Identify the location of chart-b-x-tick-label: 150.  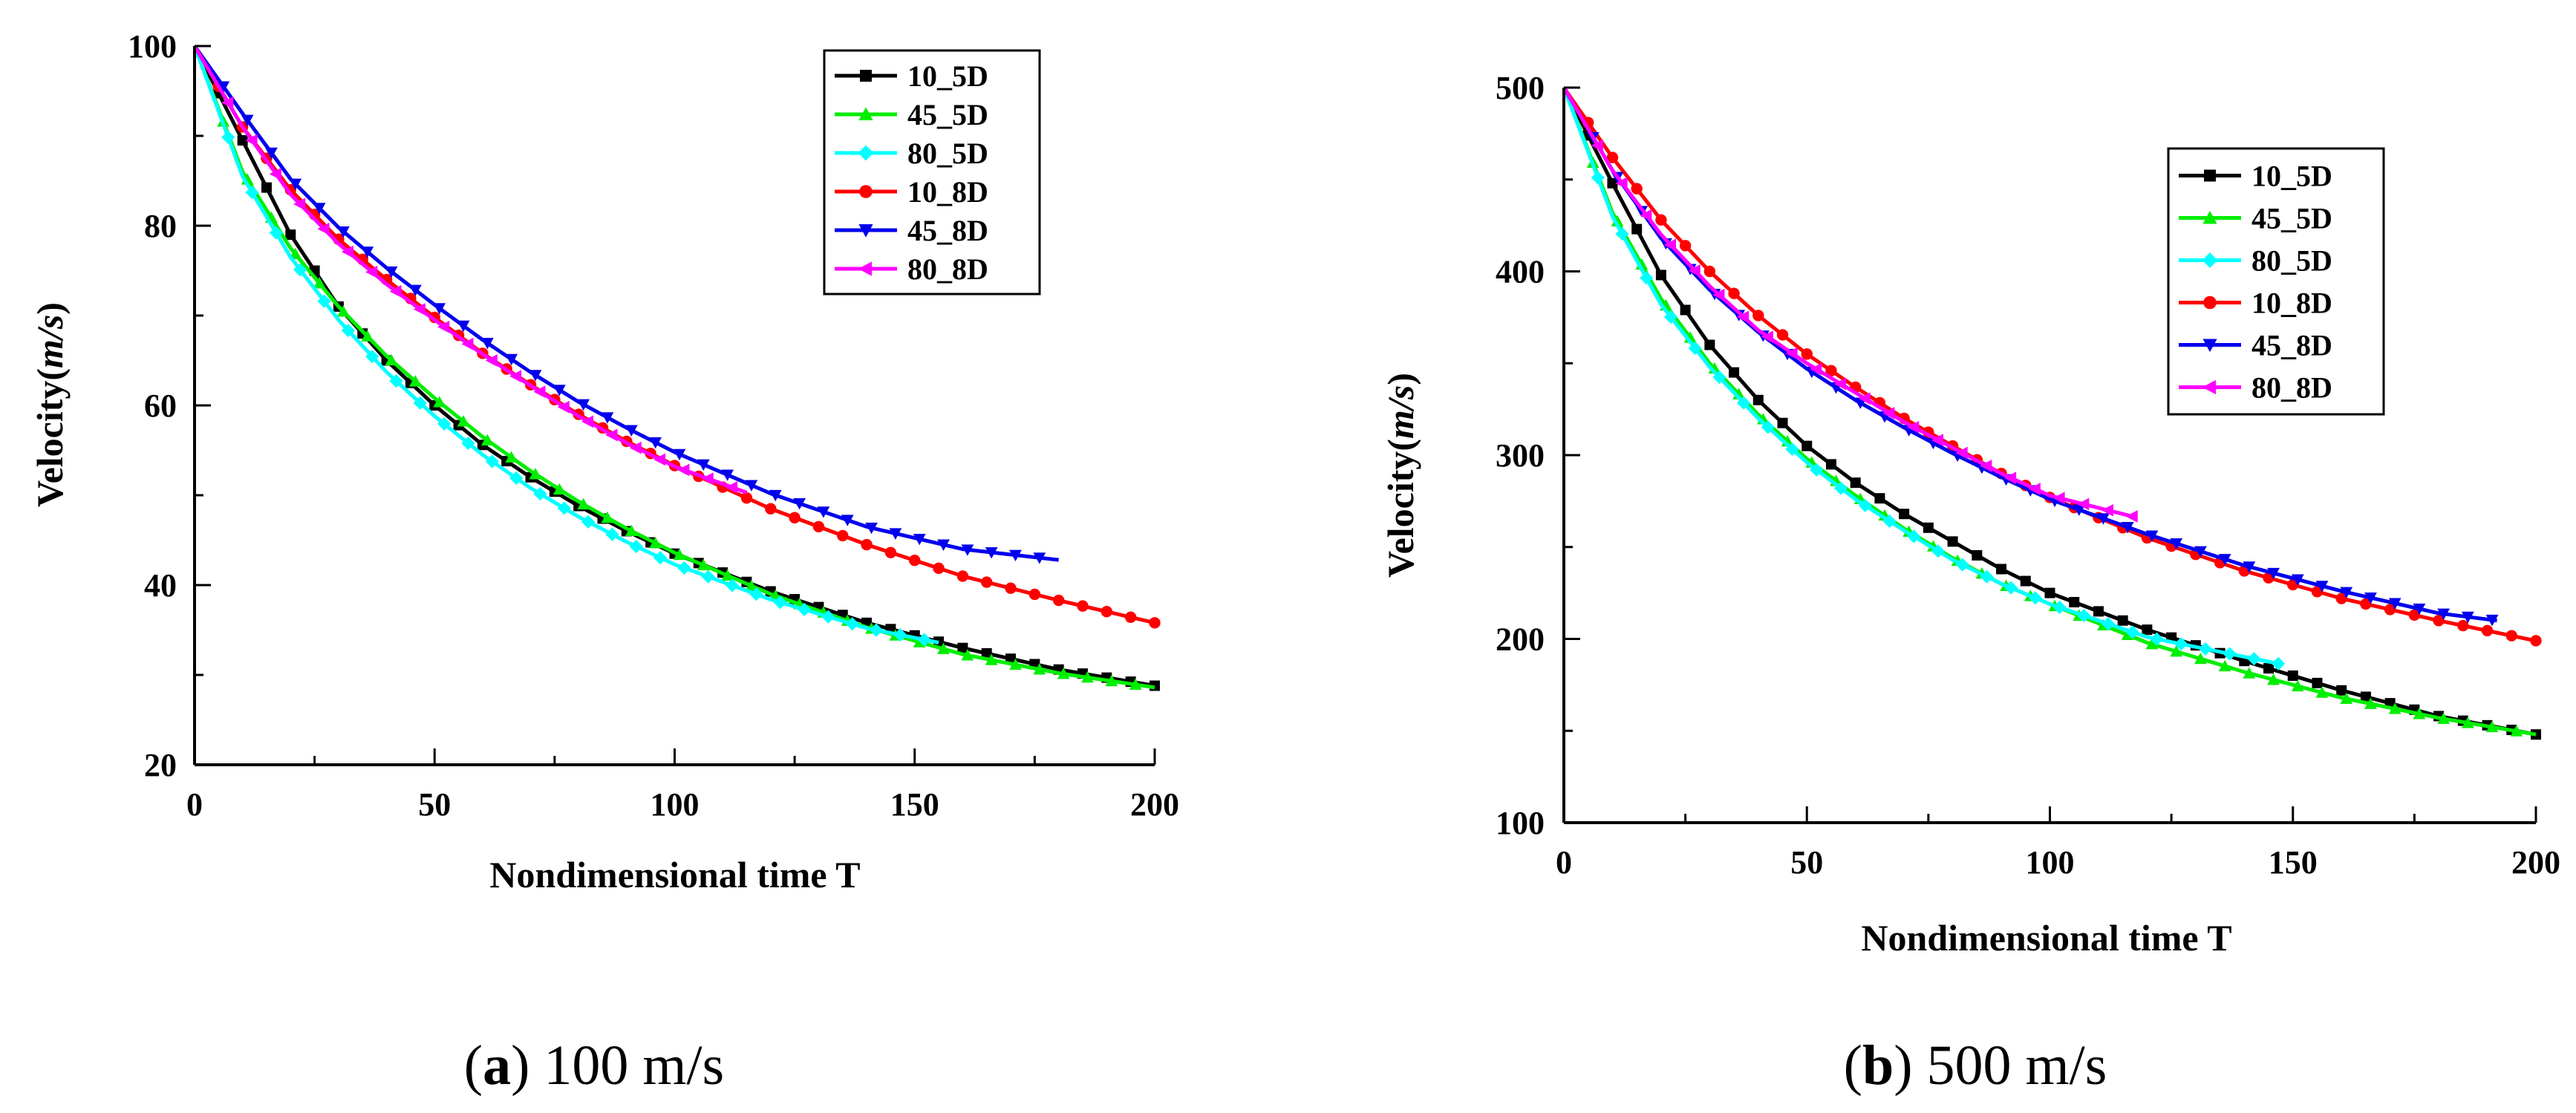
(2293, 863).